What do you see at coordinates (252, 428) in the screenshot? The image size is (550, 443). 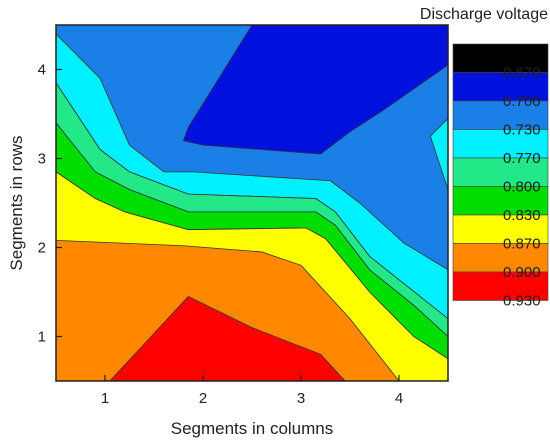 I see `x-axis-label: Segments in columns` at bounding box center [252, 428].